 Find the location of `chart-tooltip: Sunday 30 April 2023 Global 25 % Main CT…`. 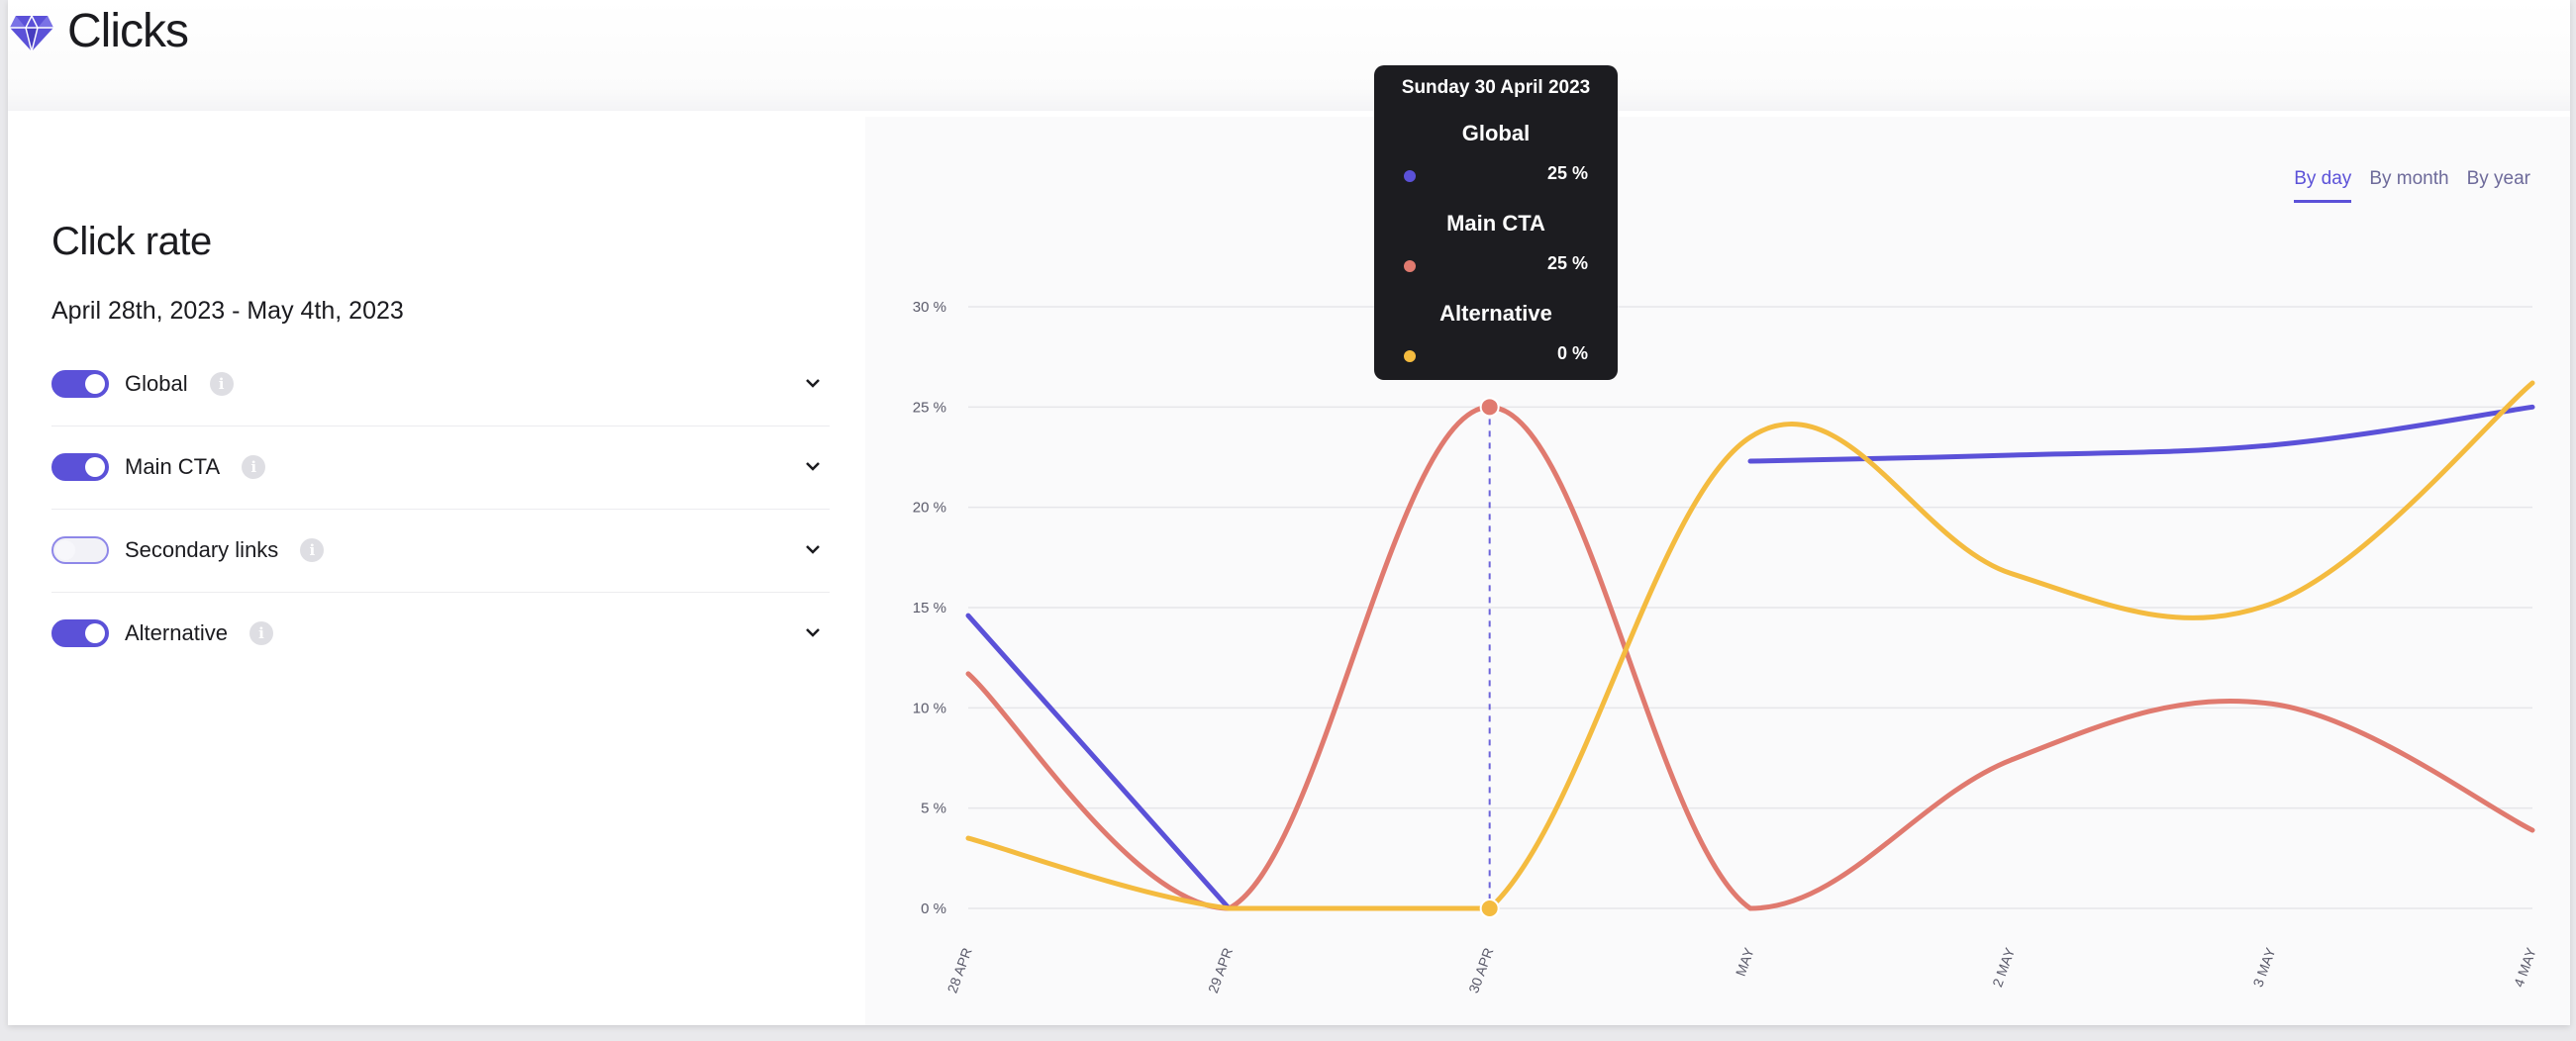

chart-tooltip: Sunday 30 April 2023 Global 25 % Main CT… is located at coordinates (1496, 223).